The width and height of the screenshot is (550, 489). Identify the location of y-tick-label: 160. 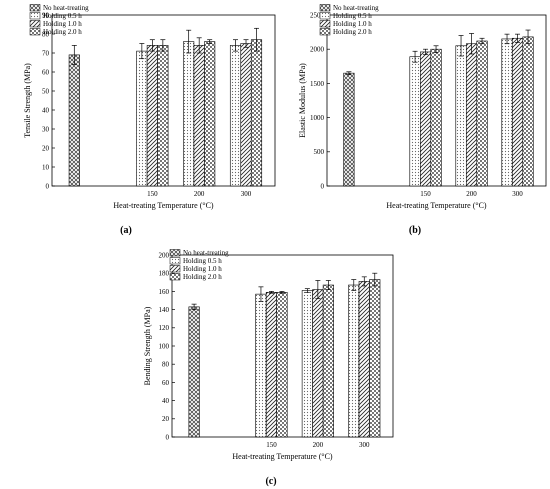
(164, 292).